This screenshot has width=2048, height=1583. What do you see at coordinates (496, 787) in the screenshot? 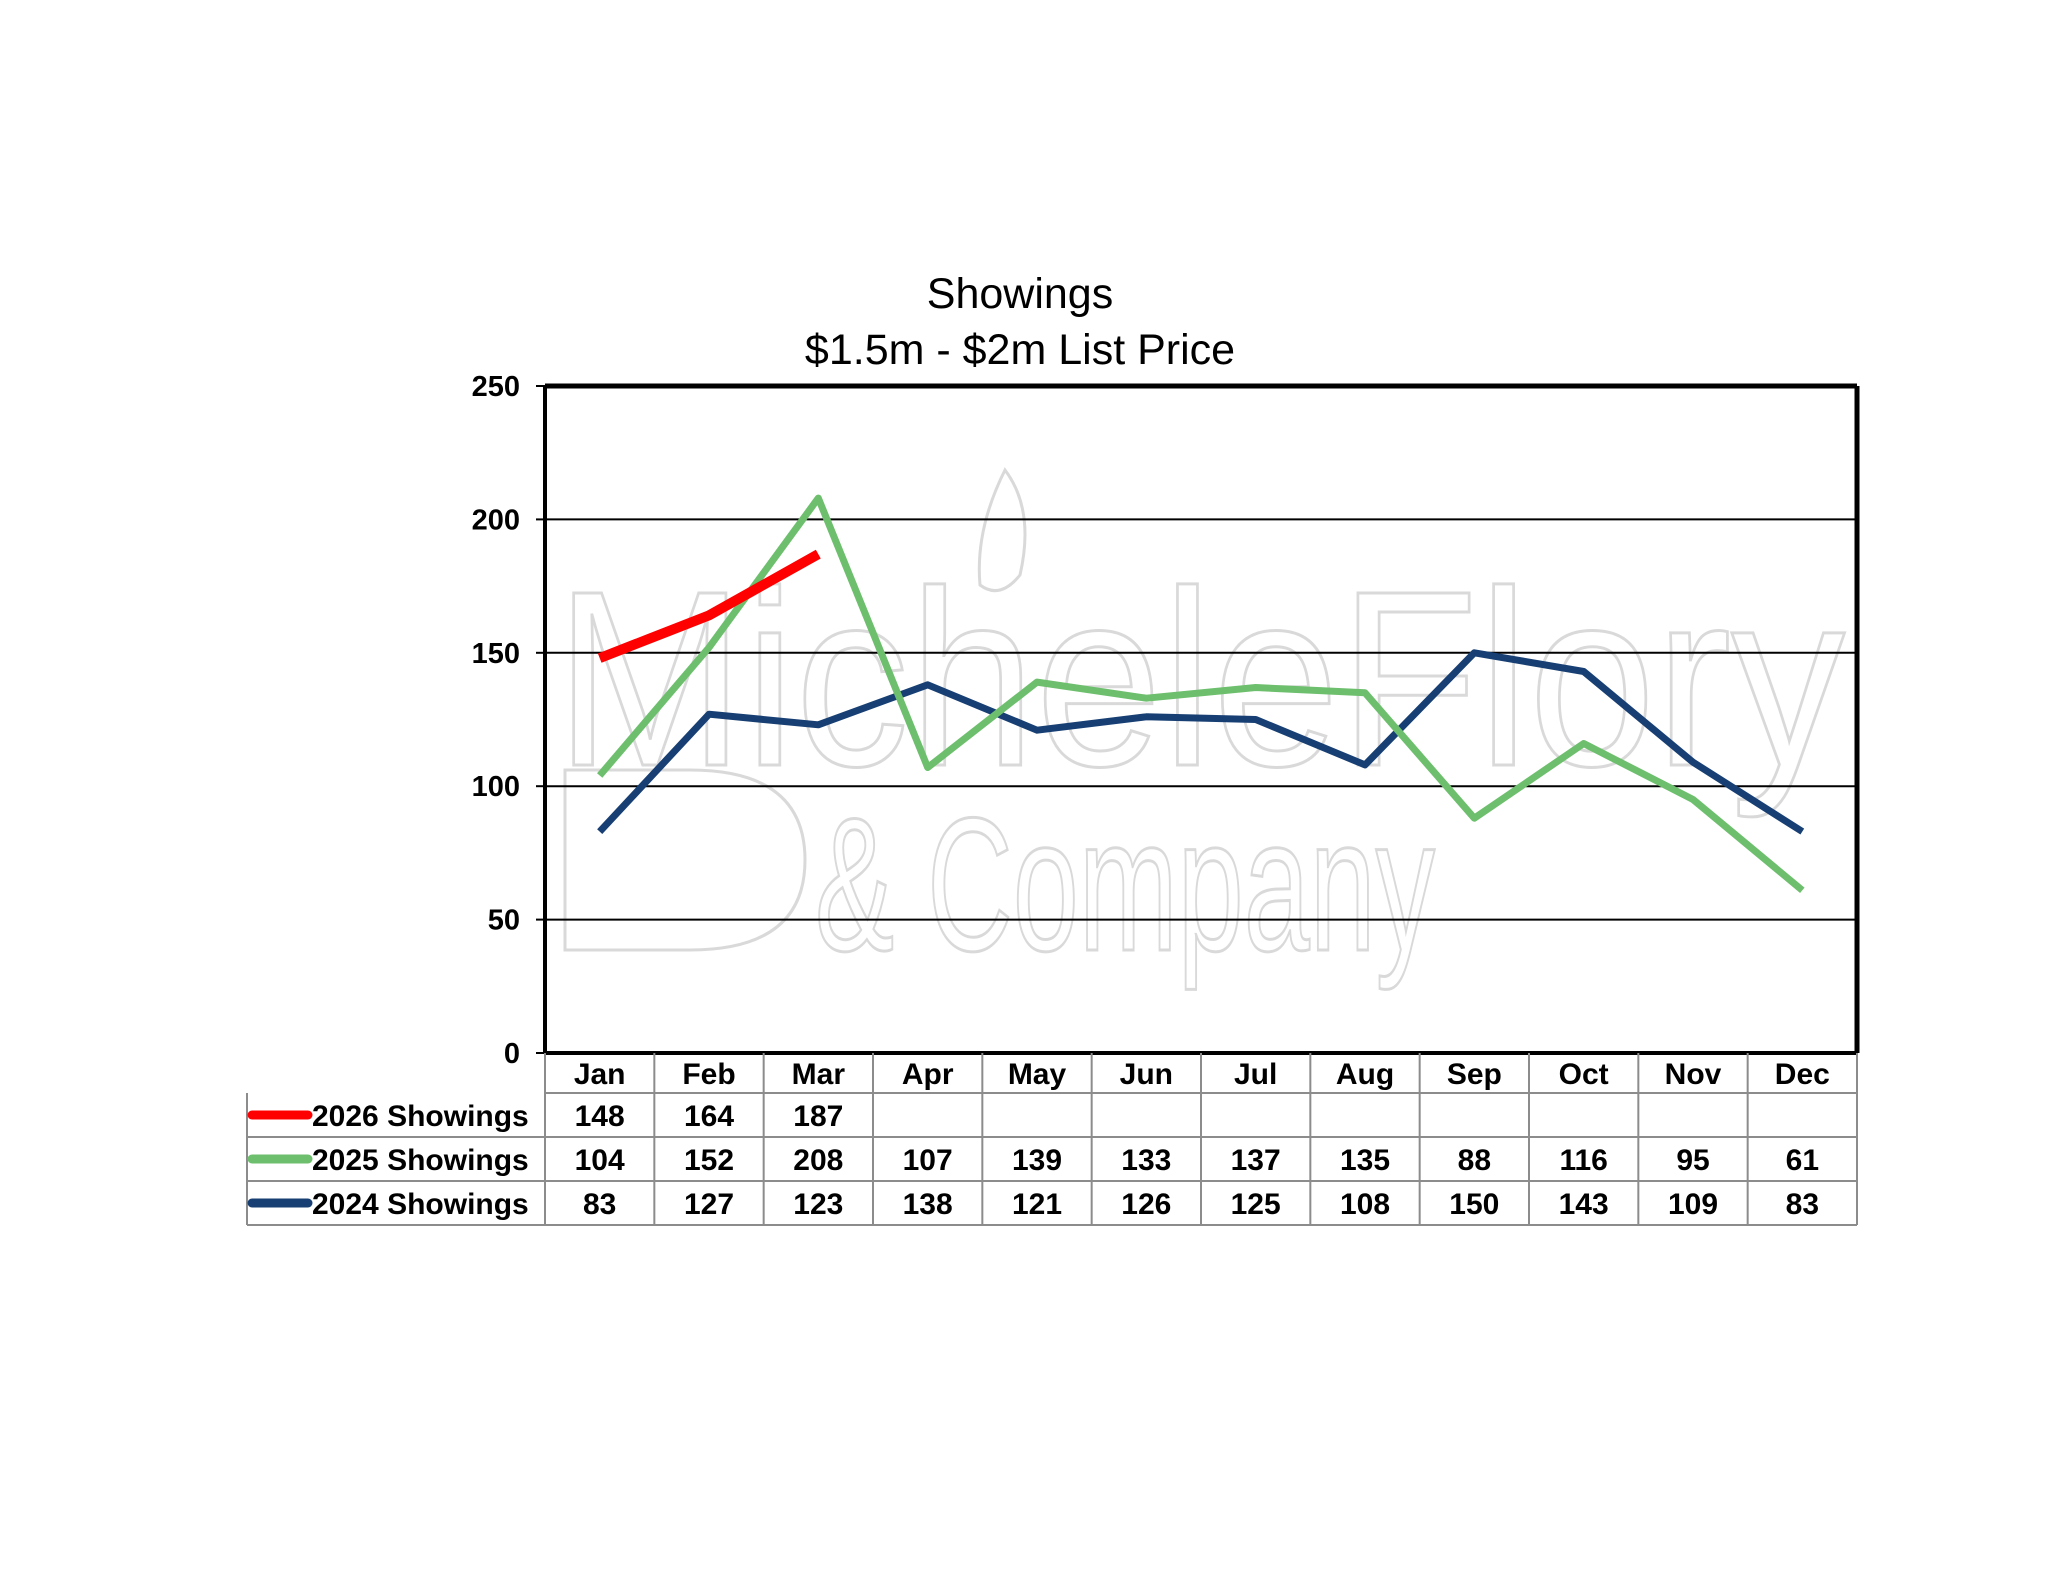
I see `y-tick-label: 100` at bounding box center [496, 787].